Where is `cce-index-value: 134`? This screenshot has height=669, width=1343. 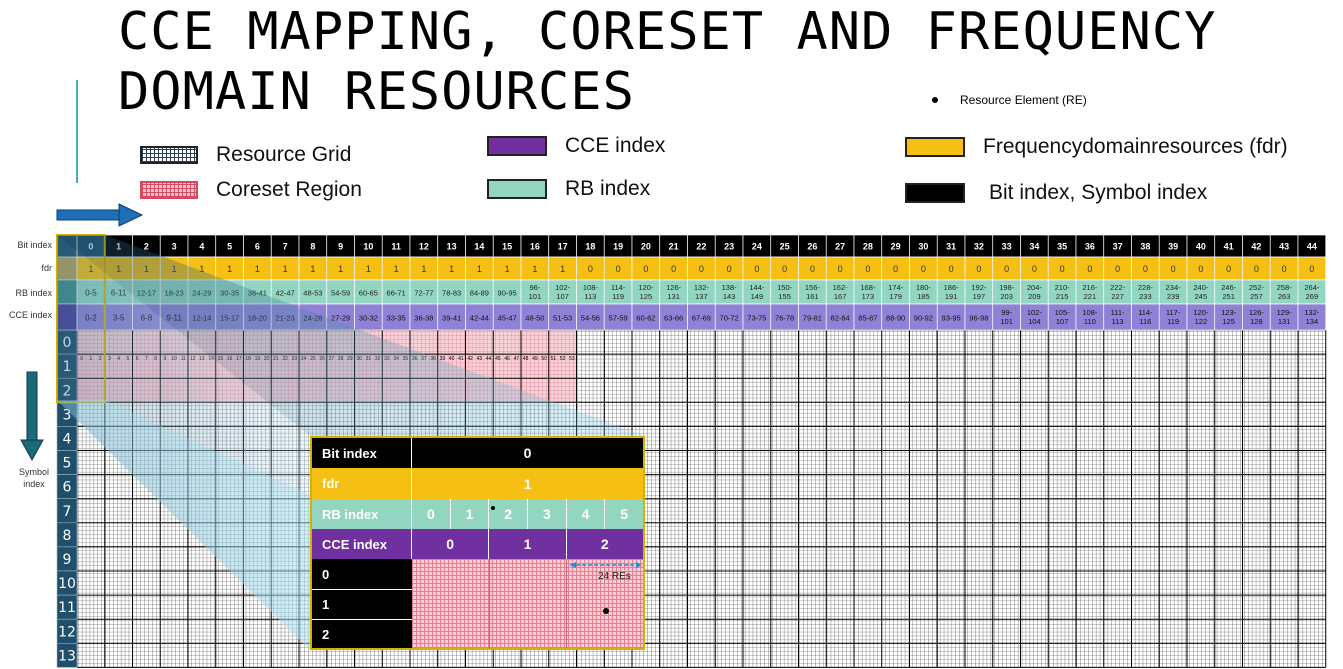 cce-index-value: 134 is located at coordinates (1312, 321).